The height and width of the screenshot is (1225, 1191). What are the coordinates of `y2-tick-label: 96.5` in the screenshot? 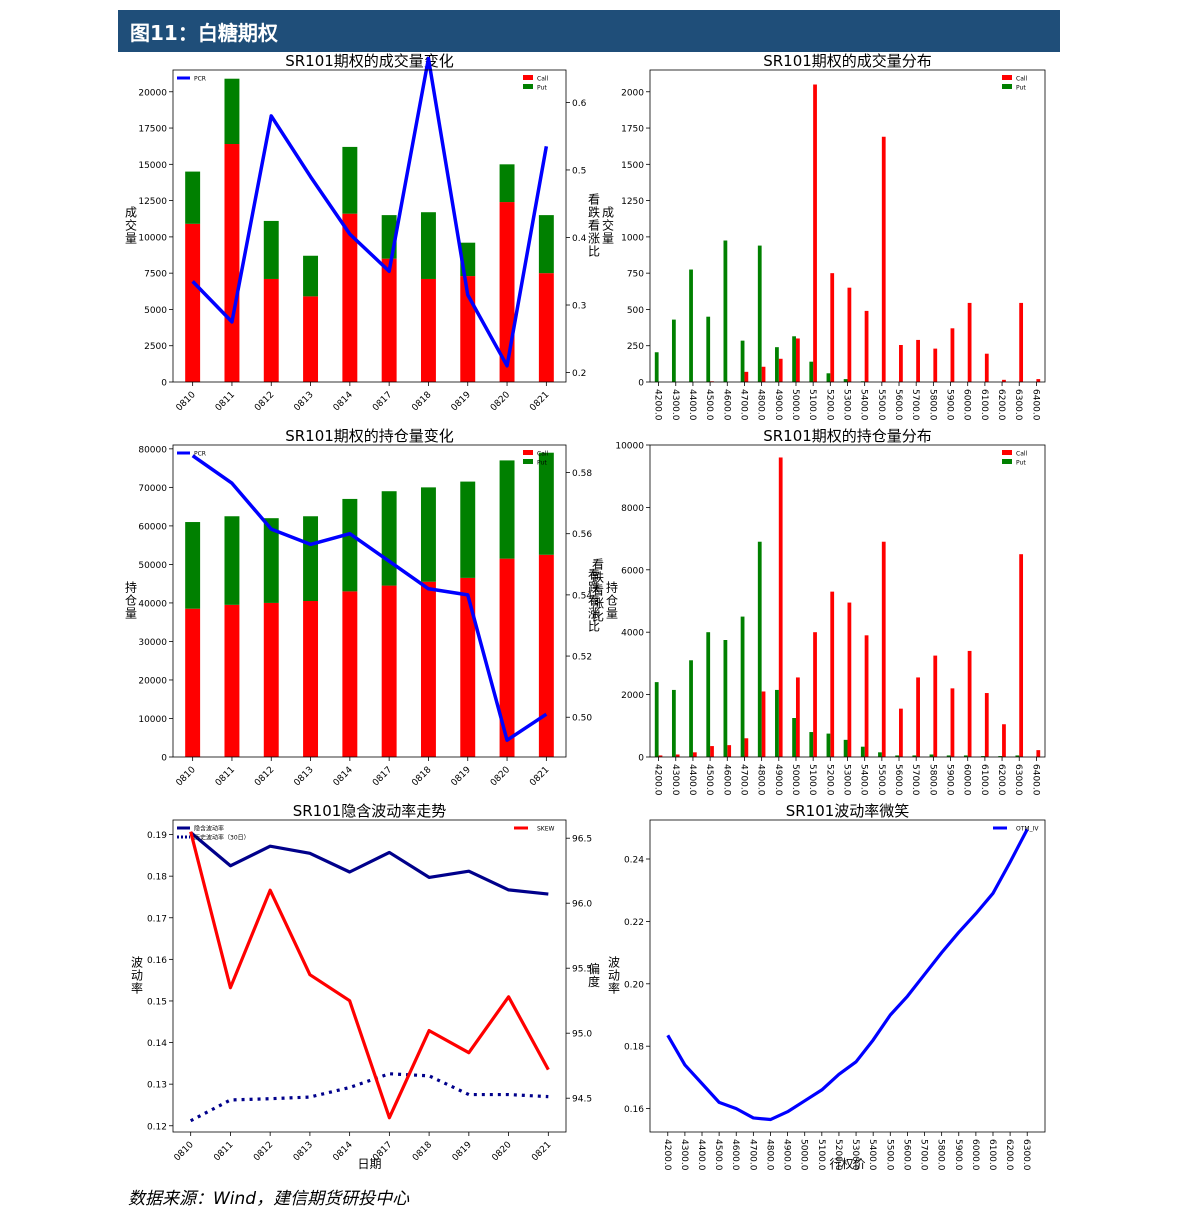 It's located at (582, 840).